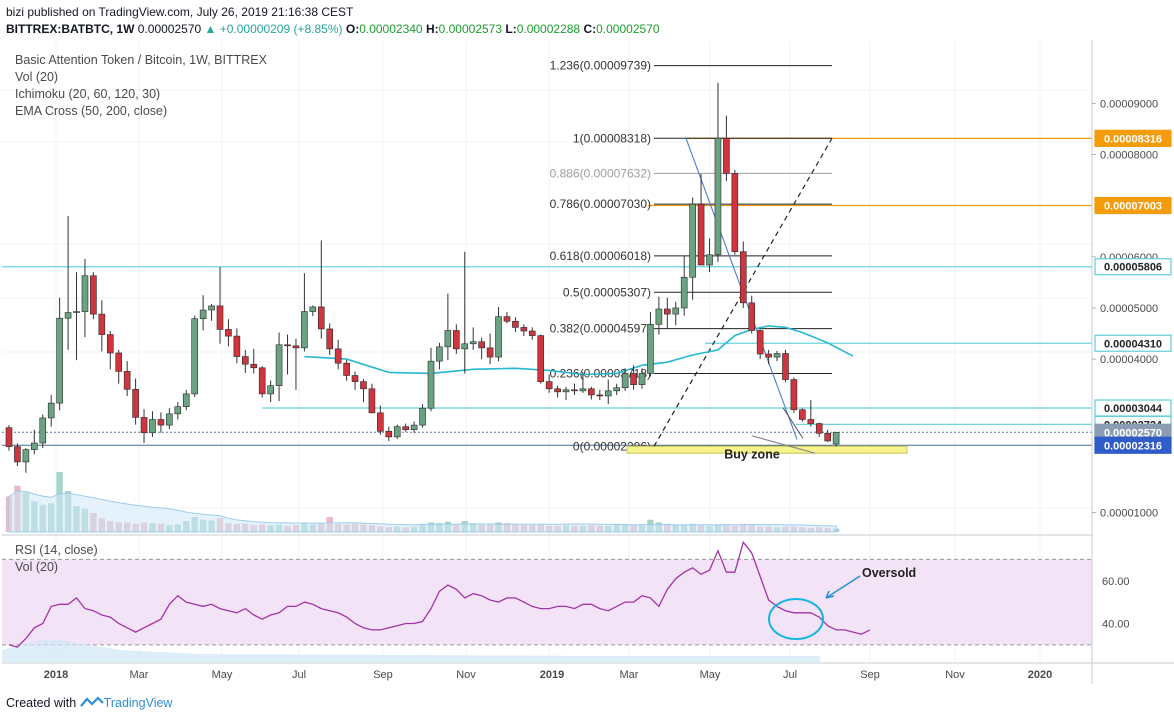 The height and width of the screenshot is (727, 1174). What do you see at coordinates (41, 703) in the screenshot?
I see `footer-created: Created with` at bounding box center [41, 703].